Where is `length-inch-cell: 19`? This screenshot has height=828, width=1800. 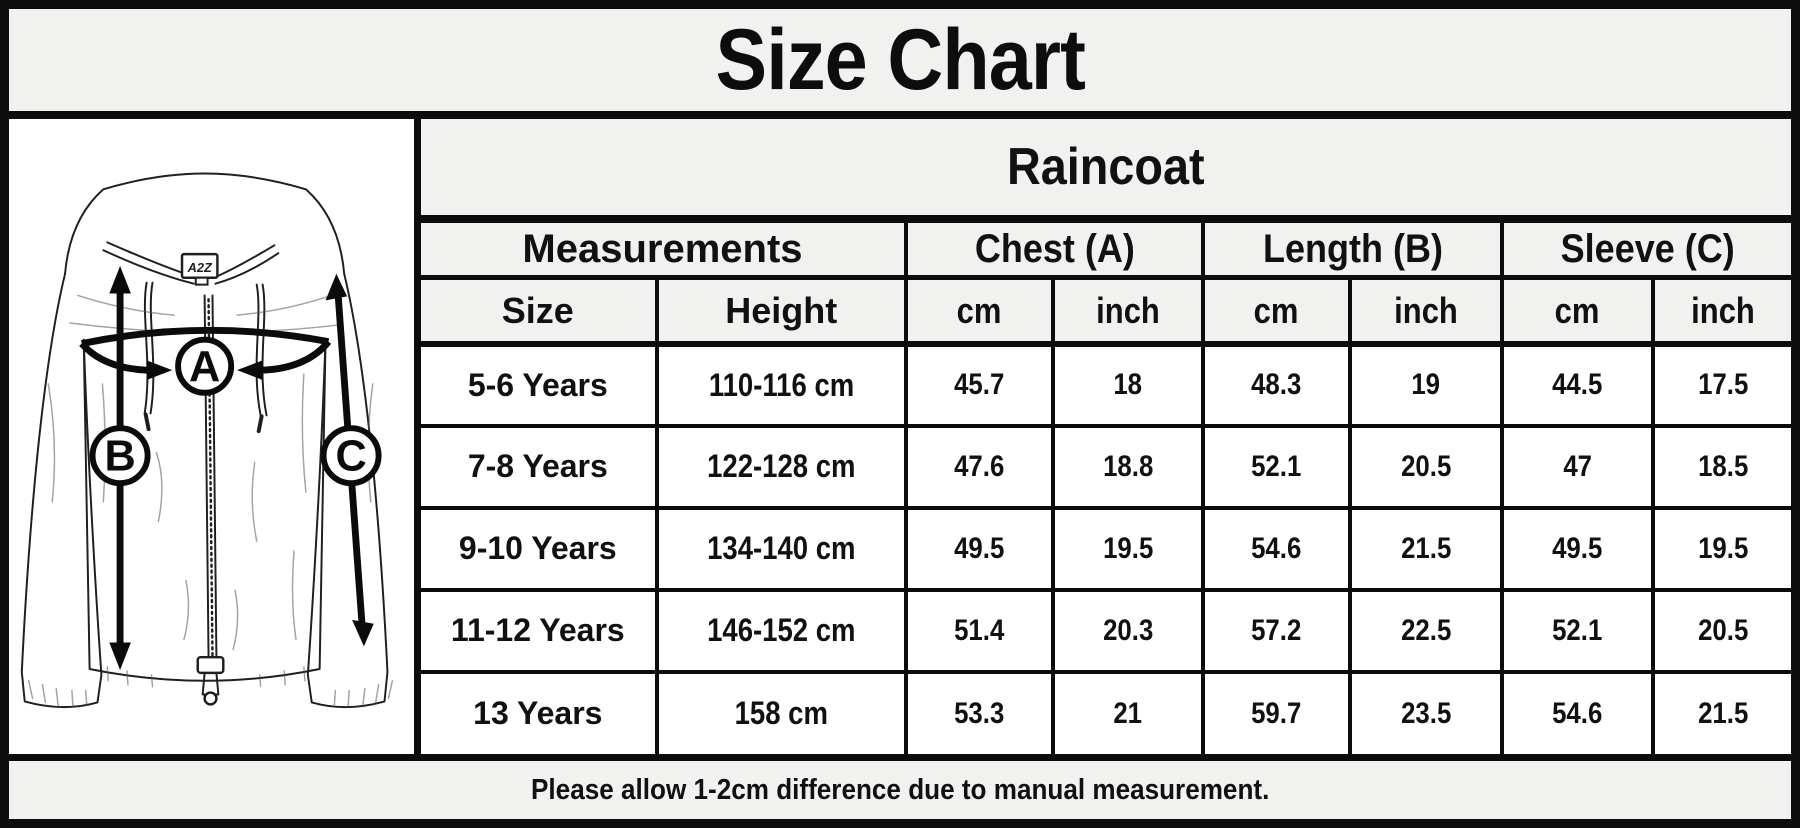
length-inch-cell: 19 is located at coordinates (1425, 384).